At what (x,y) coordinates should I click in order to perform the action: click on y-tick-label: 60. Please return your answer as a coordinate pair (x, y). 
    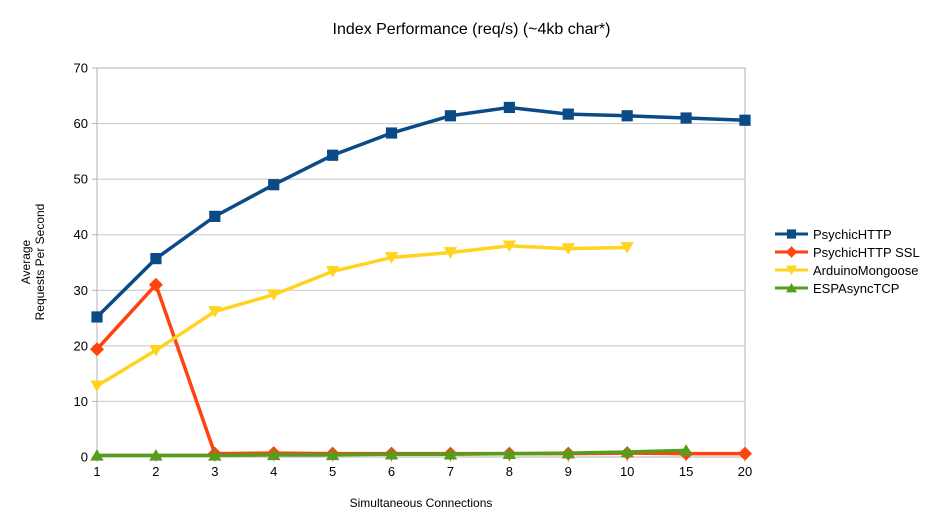
    Looking at the image, I should click on (81, 123).